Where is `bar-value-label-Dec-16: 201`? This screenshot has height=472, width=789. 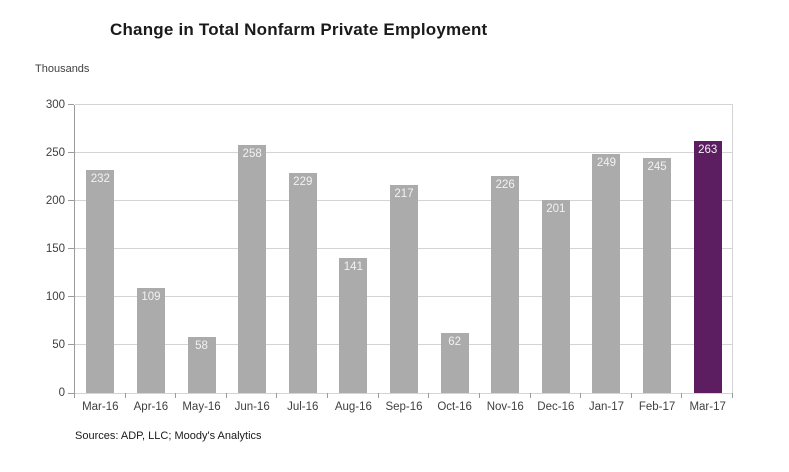 bar-value-label-Dec-16: 201 is located at coordinates (556, 209).